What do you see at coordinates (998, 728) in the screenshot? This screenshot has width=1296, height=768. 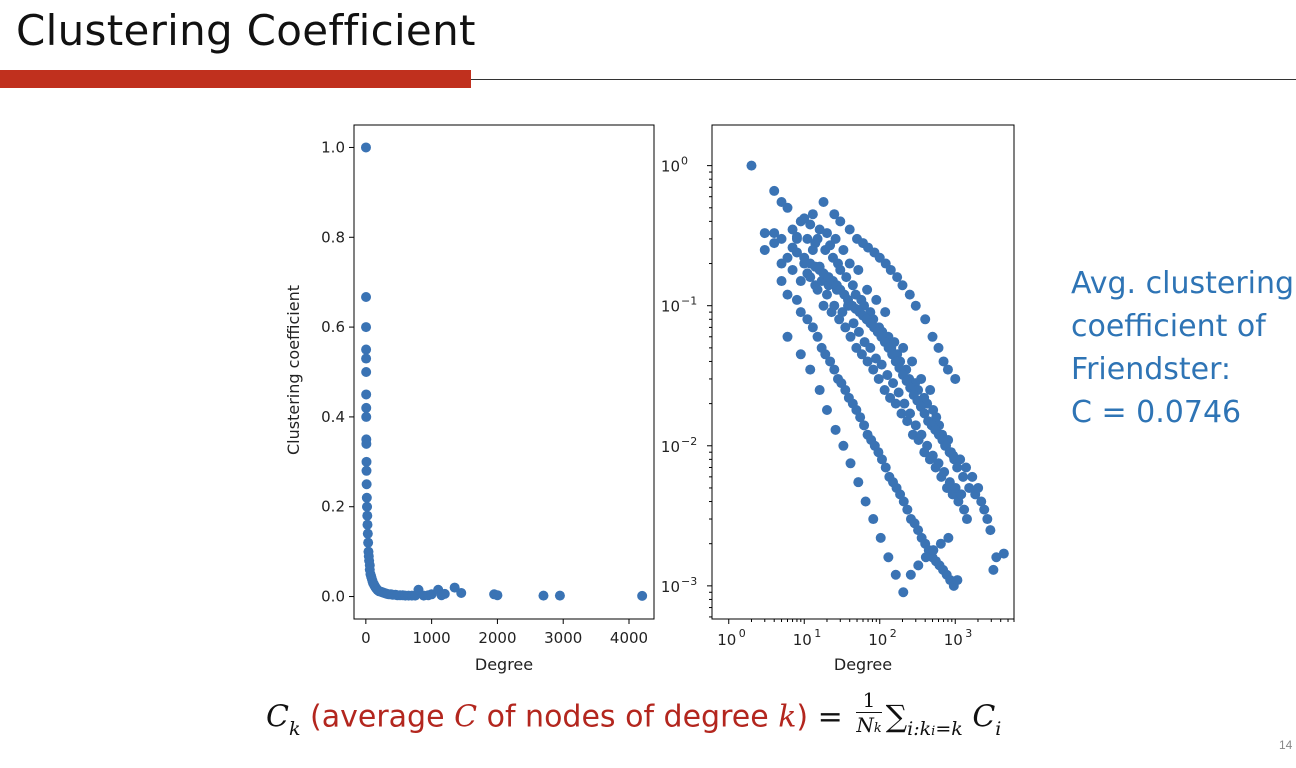 I see `formula-term-subscript: i` at bounding box center [998, 728].